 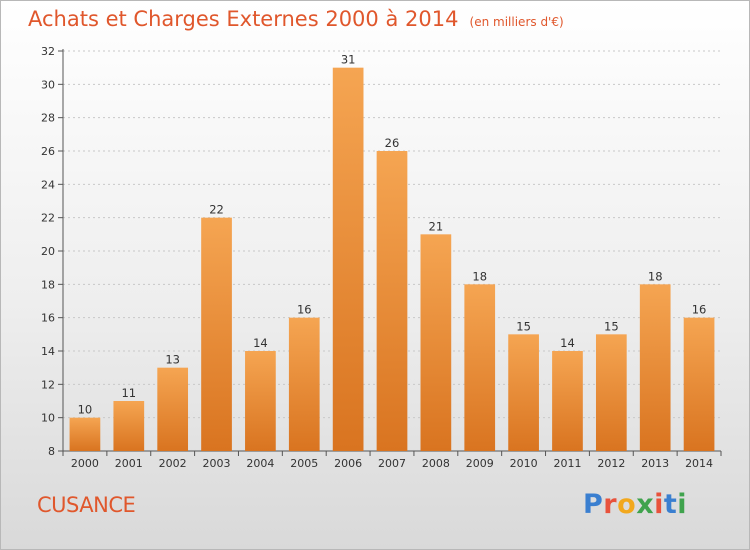 I want to click on x-tick-label-2007: 2007, so click(x=392, y=463).